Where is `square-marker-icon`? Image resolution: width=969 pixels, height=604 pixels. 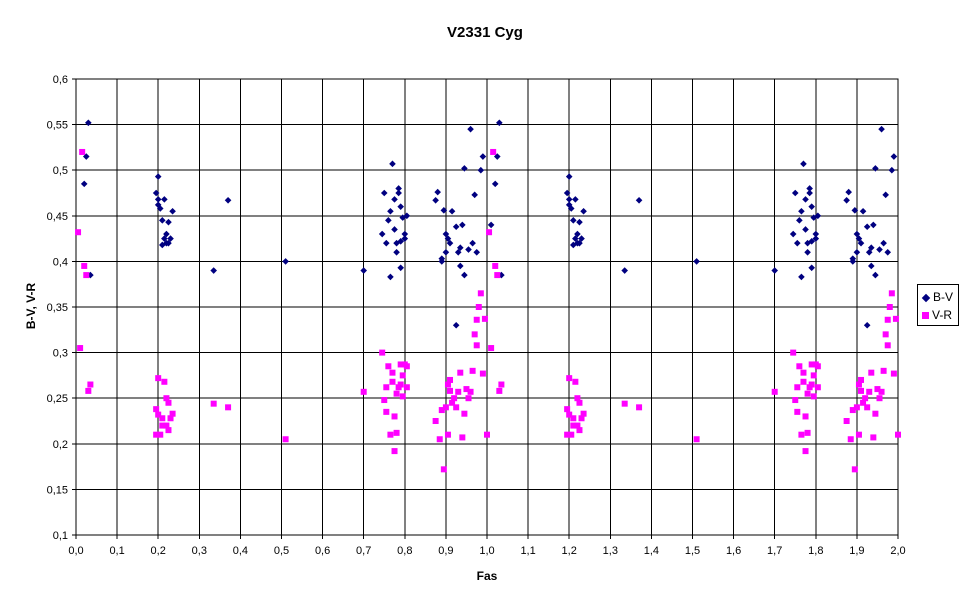 square-marker-icon is located at coordinates (925, 316).